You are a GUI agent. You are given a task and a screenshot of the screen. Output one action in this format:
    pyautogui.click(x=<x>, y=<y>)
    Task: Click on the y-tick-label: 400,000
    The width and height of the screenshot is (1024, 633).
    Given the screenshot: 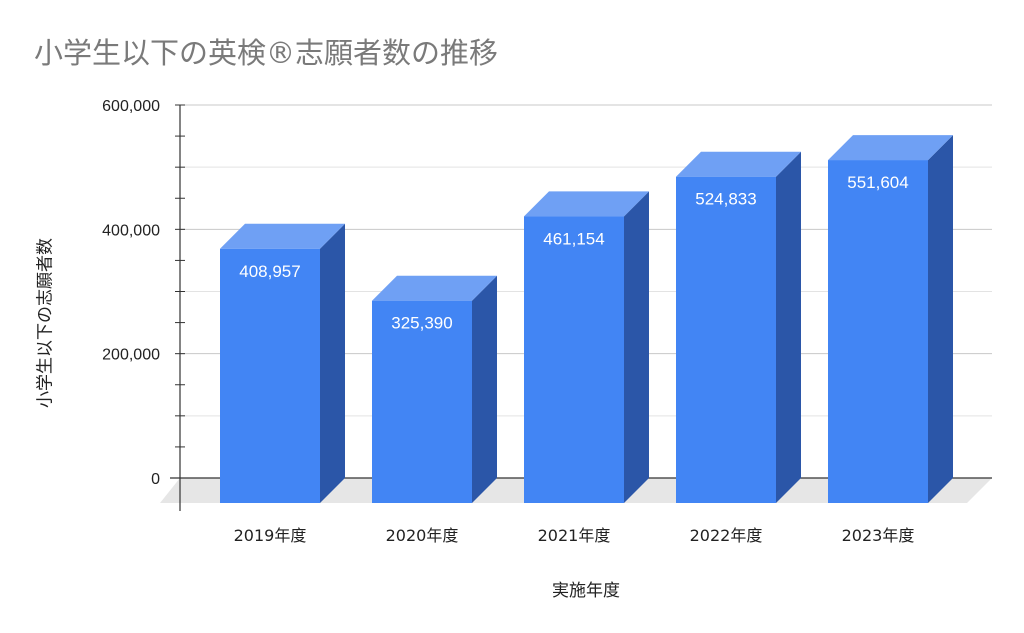 What is the action you would take?
    pyautogui.click(x=131, y=230)
    